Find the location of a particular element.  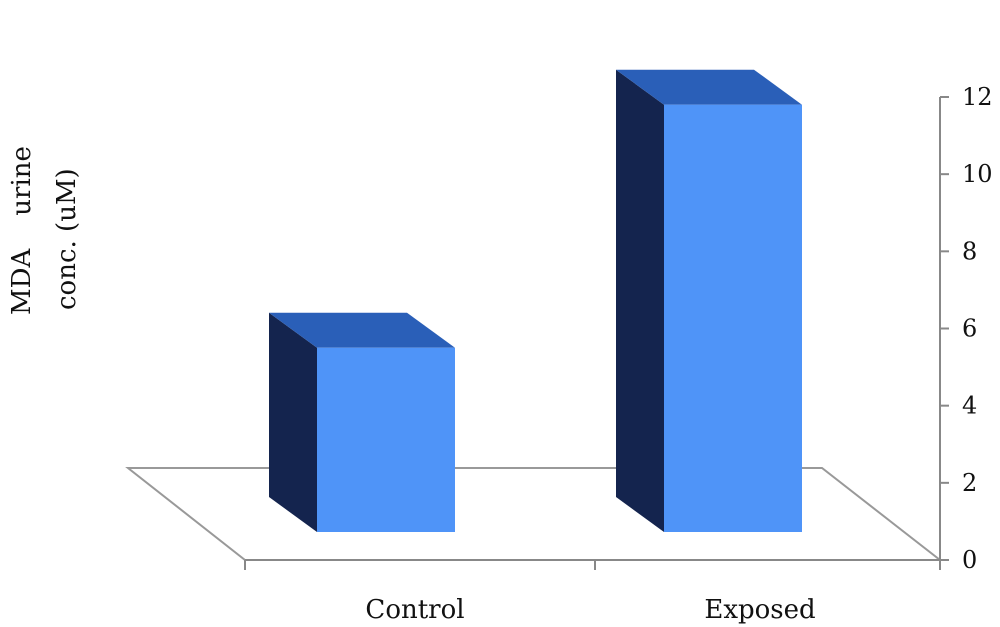

y-axis-title: MDA urine conc. (uM) is located at coordinates (44, 230).